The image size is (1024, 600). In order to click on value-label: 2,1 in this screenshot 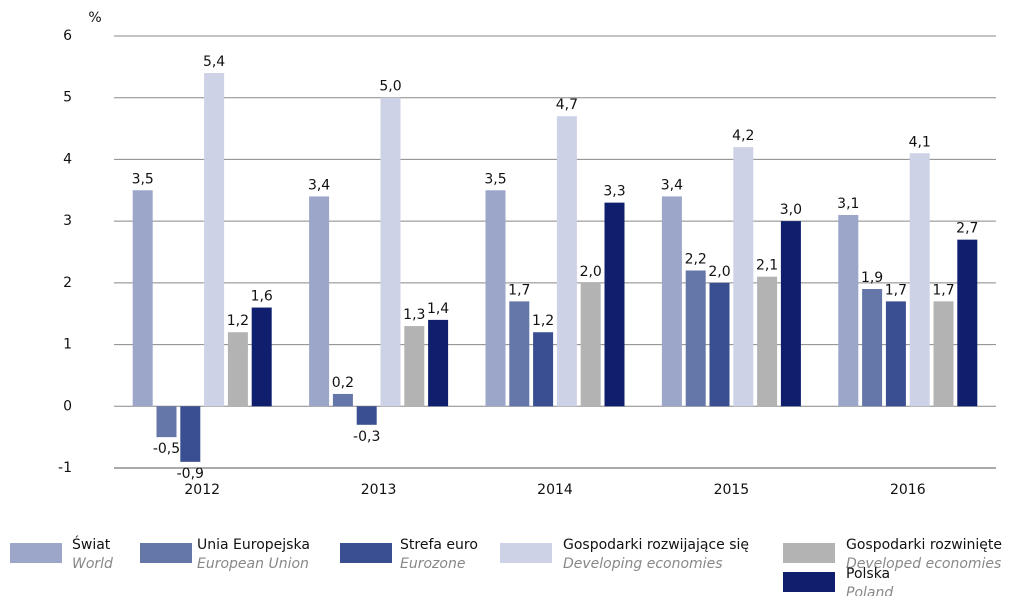, I will do `click(767, 266)`.